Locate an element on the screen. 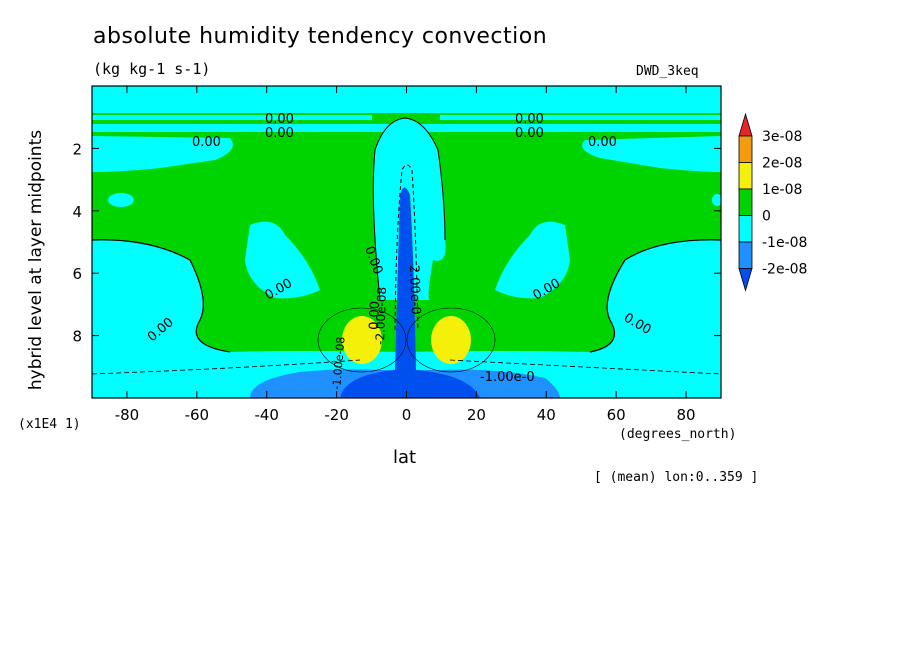 The image size is (904, 654). colorbar-top-triangle is located at coordinates (745, 124).